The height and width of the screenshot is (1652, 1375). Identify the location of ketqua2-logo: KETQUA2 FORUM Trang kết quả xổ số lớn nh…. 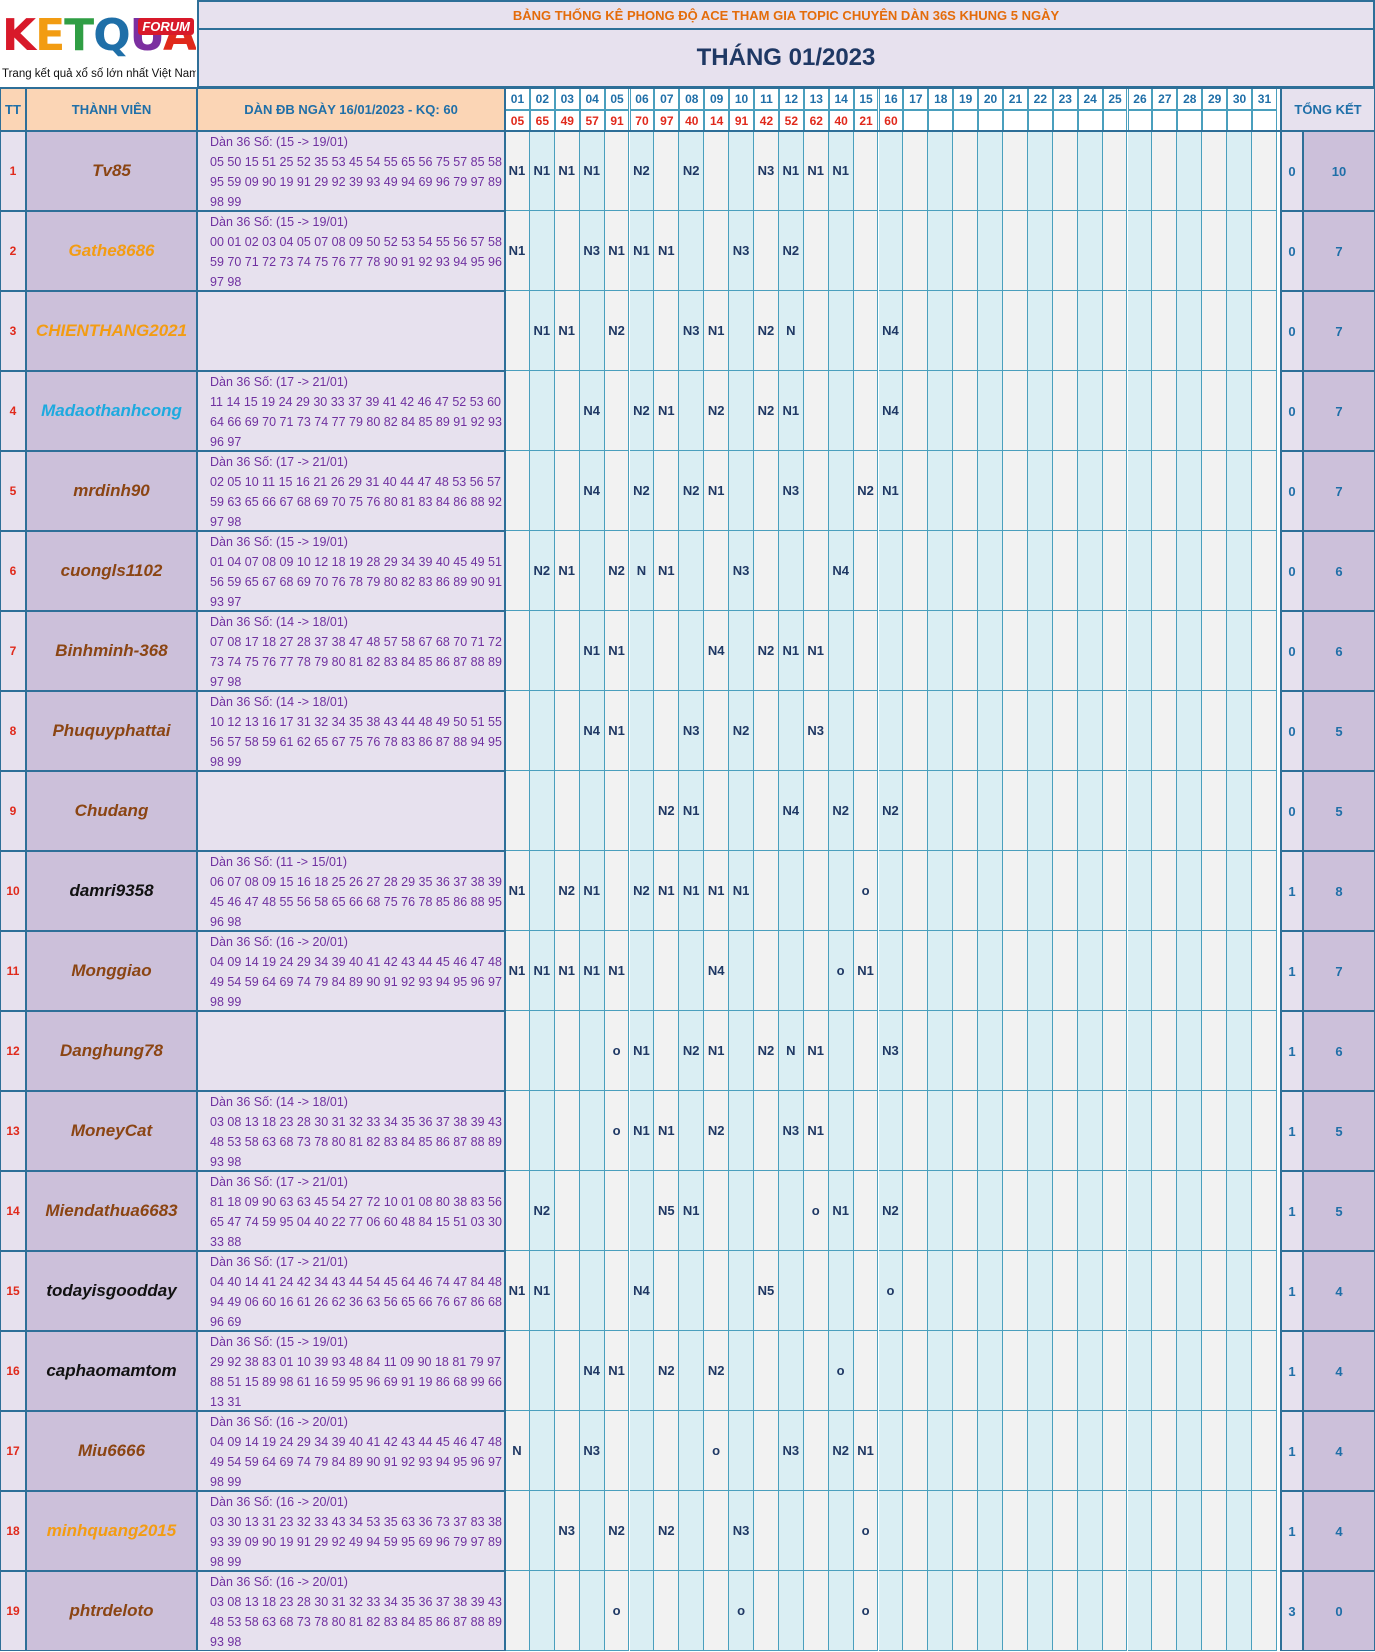
(98, 43).